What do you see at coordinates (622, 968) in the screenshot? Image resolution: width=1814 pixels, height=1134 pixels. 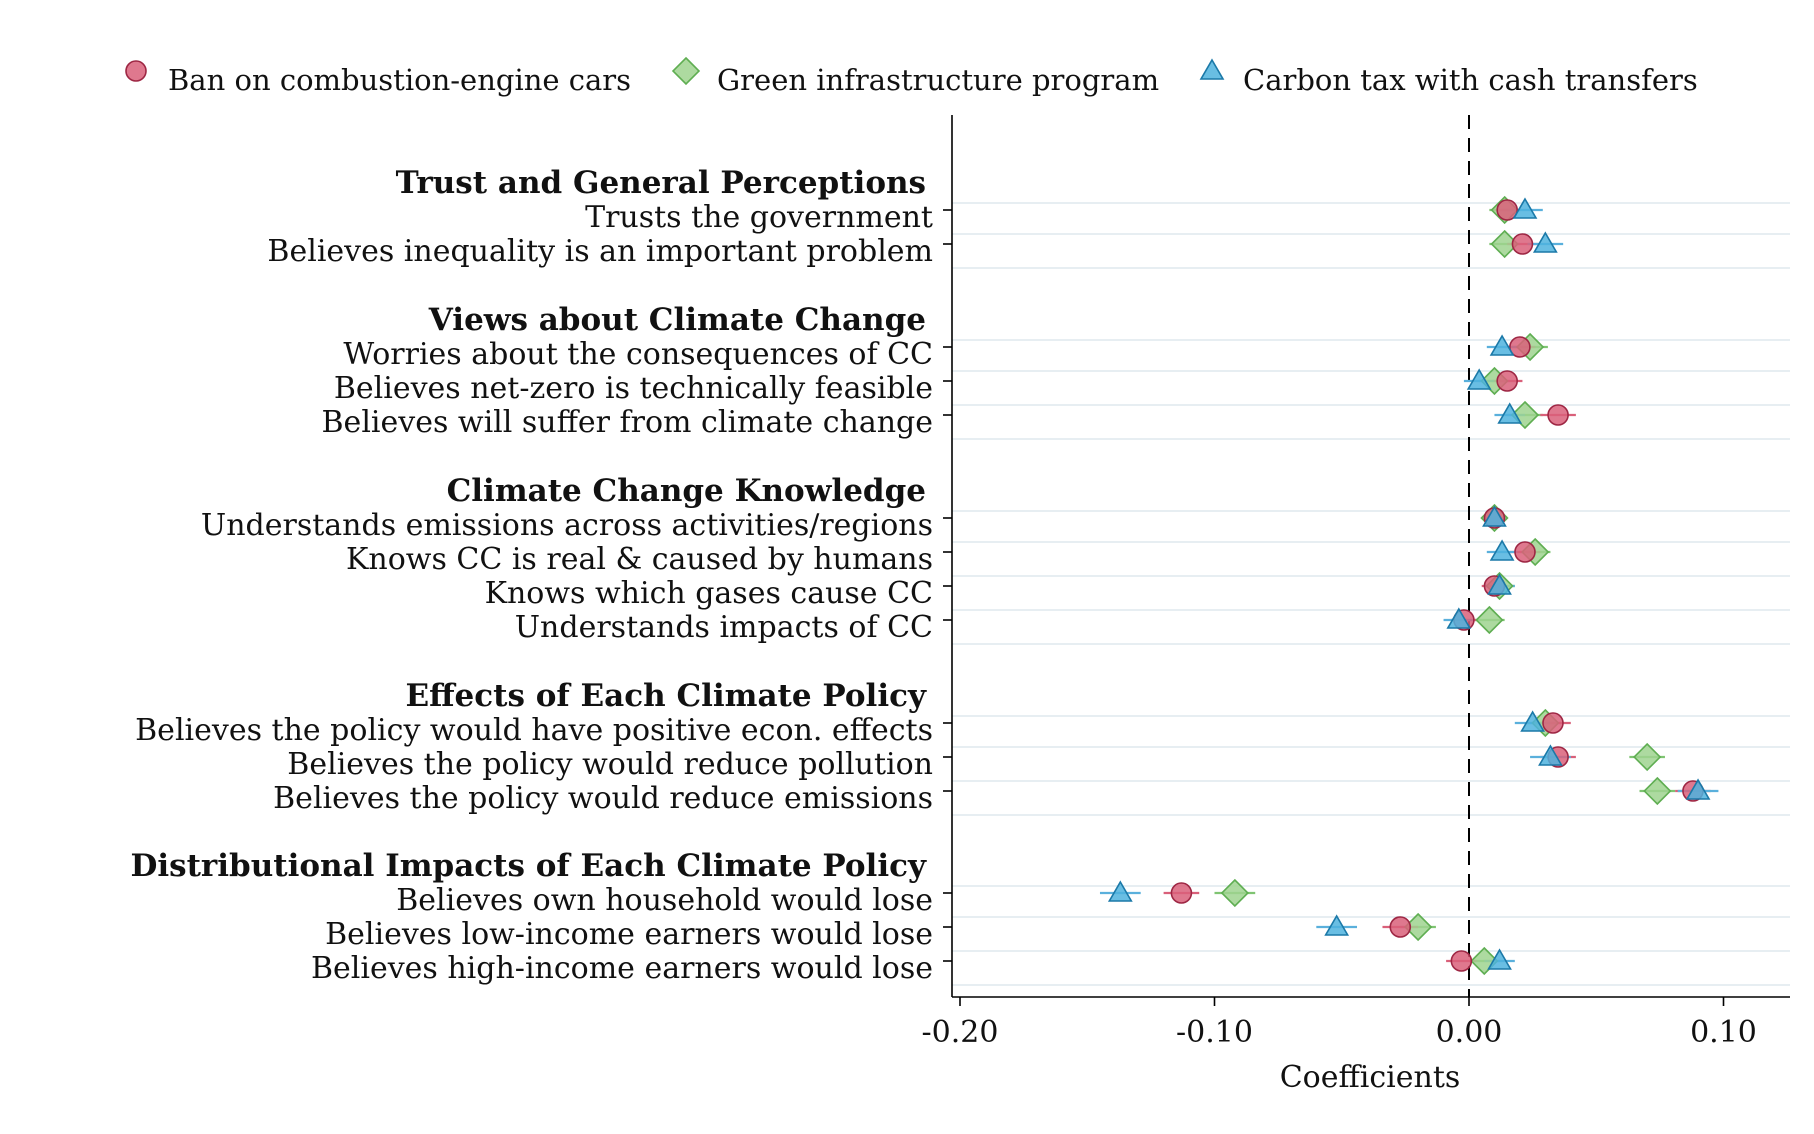 I see `row-label: Believes high-income earners would lose` at bounding box center [622, 968].